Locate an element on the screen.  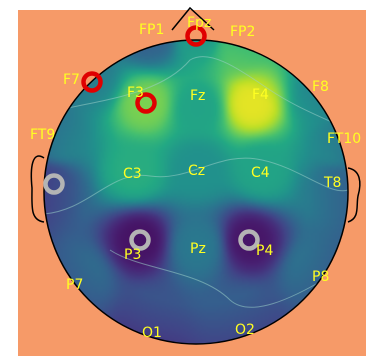
electrode-label-fp1: FP1 is located at coordinates (151, 30).